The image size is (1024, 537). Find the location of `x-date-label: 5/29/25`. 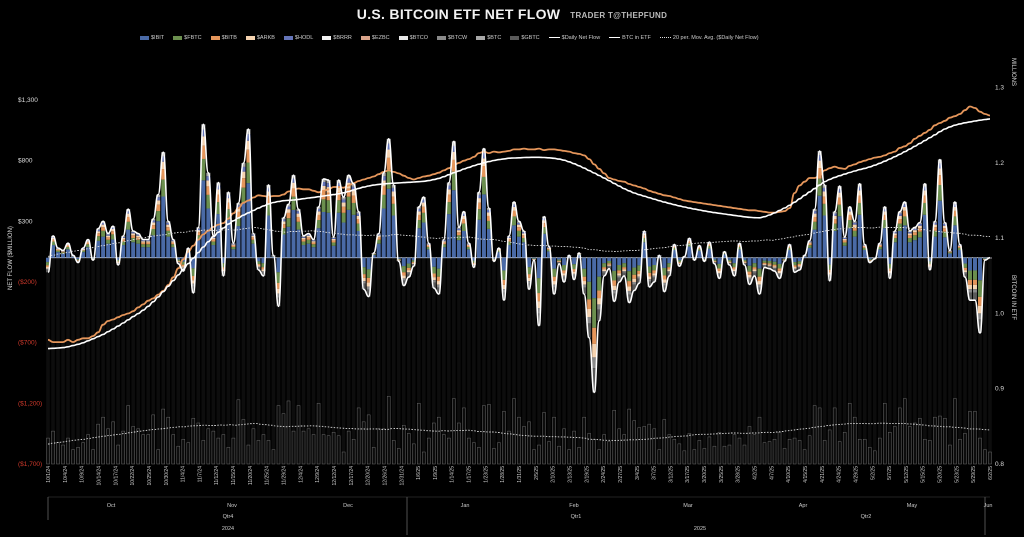

x-date-label: 5/29/25 is located at coordinates (974, 474).